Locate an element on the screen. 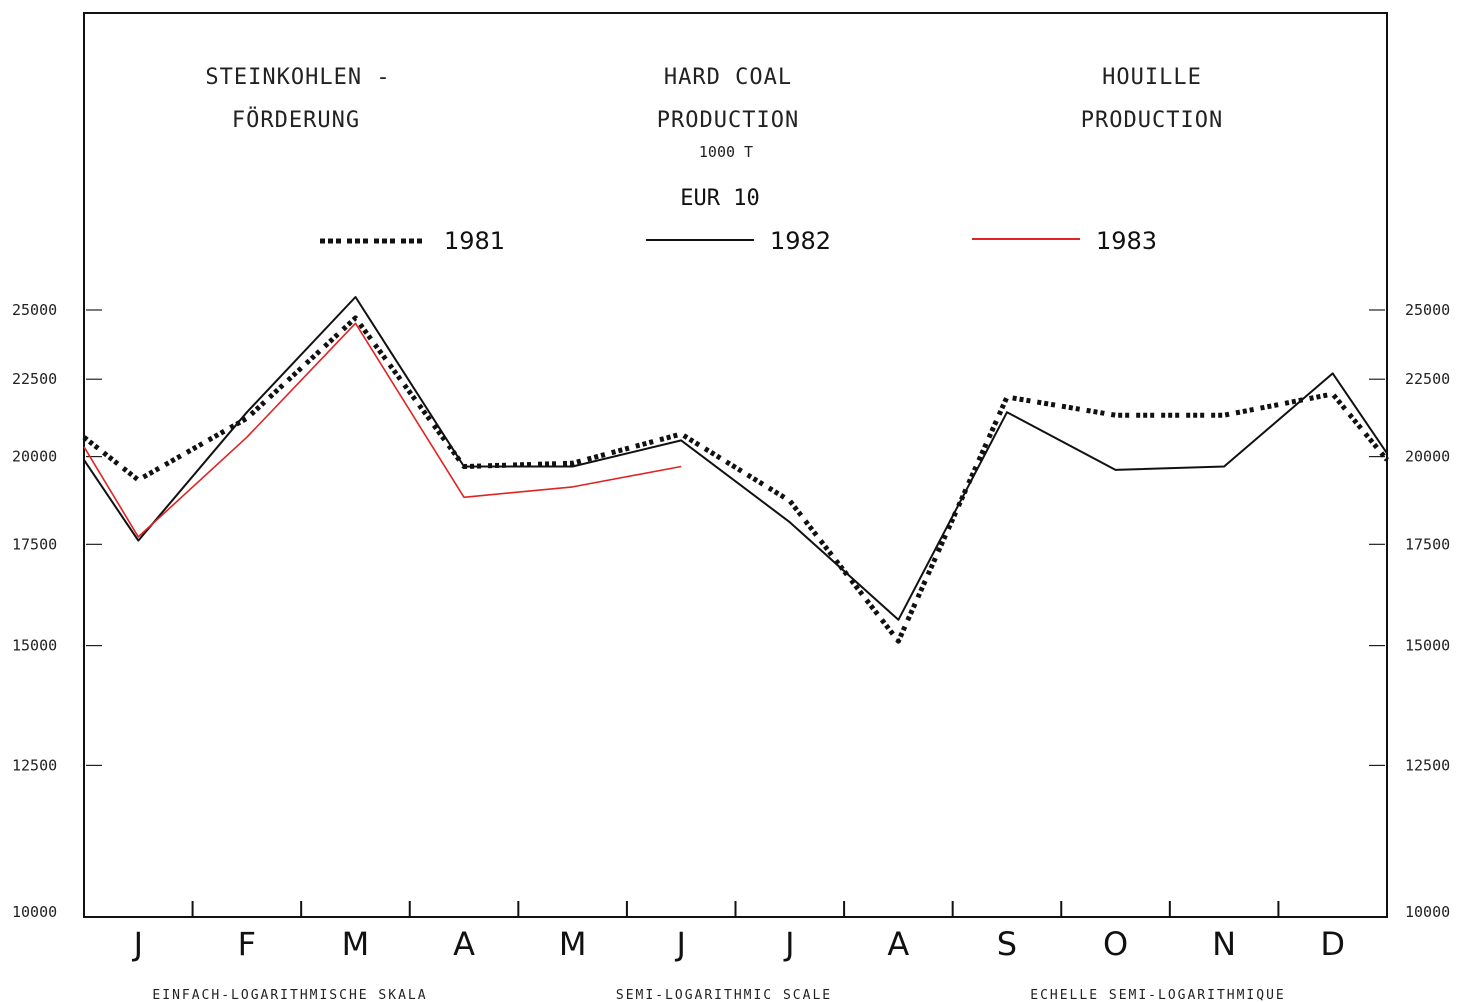 Image resolution: width=1461 pixels, height=1002 pixels. title-fr-line2: PRODUCTION is located at coordinates (1152, 120).